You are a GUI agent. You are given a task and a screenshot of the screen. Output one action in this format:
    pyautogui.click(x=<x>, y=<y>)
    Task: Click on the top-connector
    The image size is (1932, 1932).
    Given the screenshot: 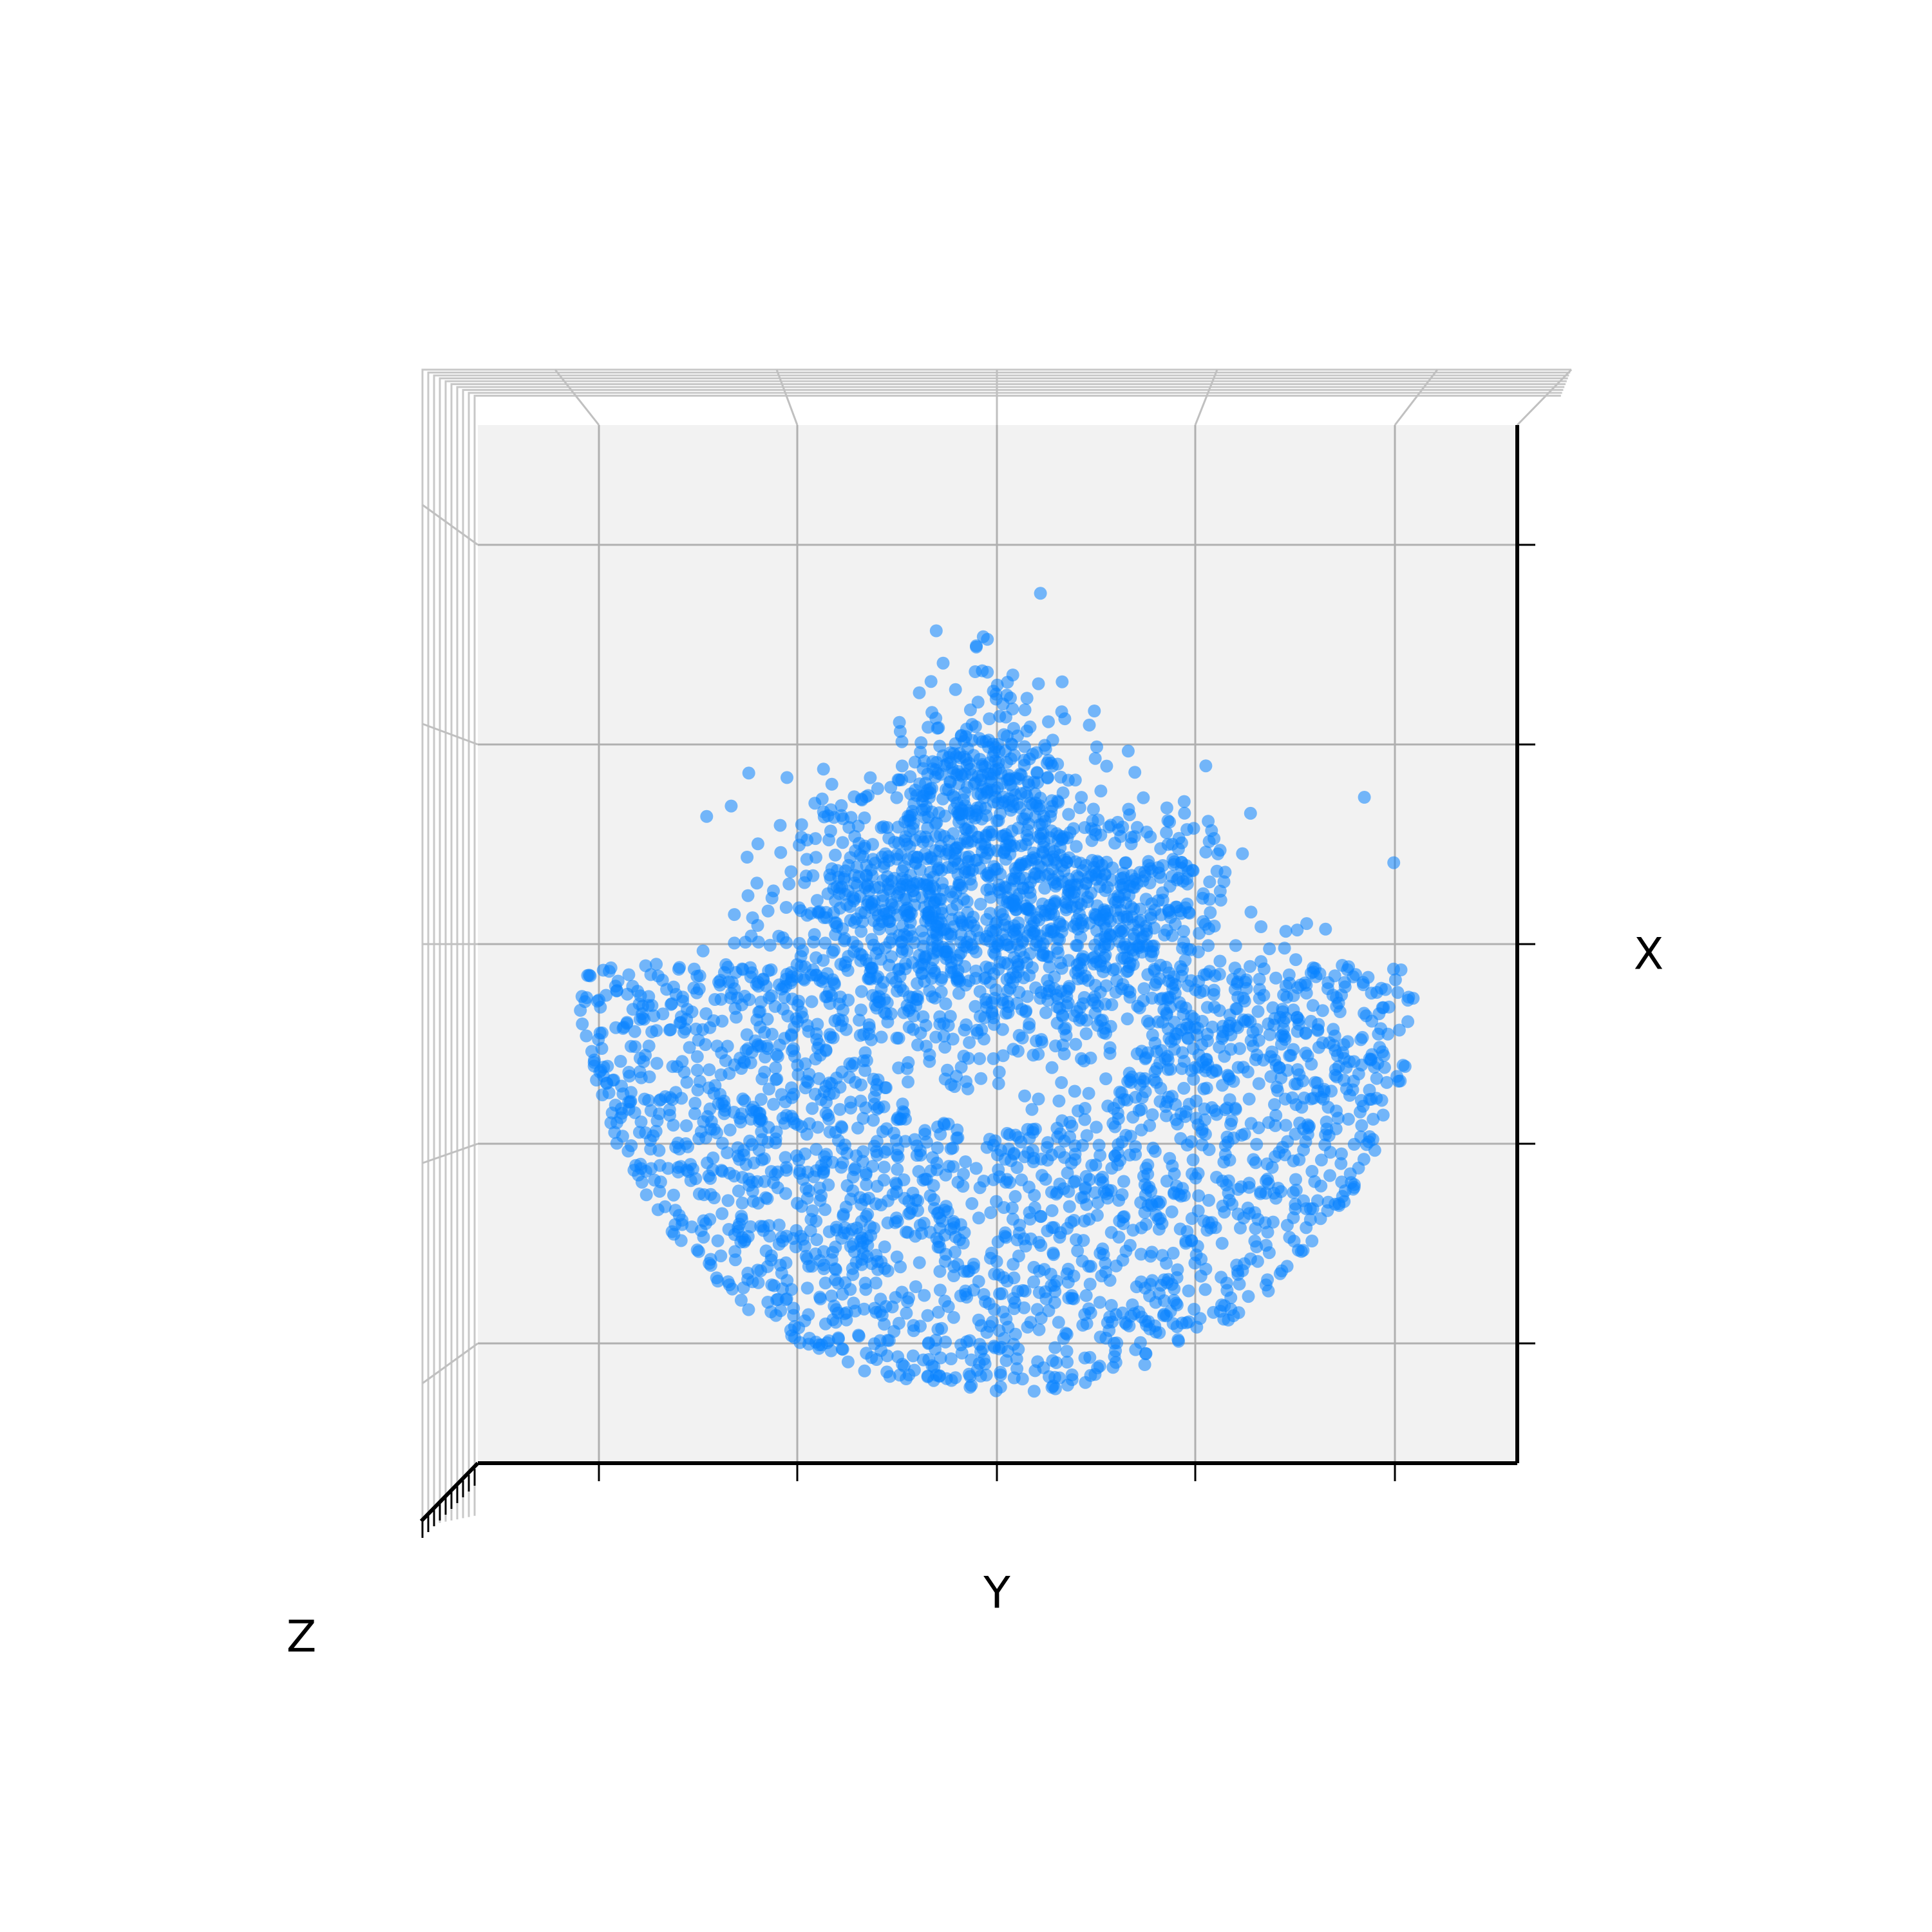 What is the action you would take?
    pyautogui.click(x=1416, y=398)
    